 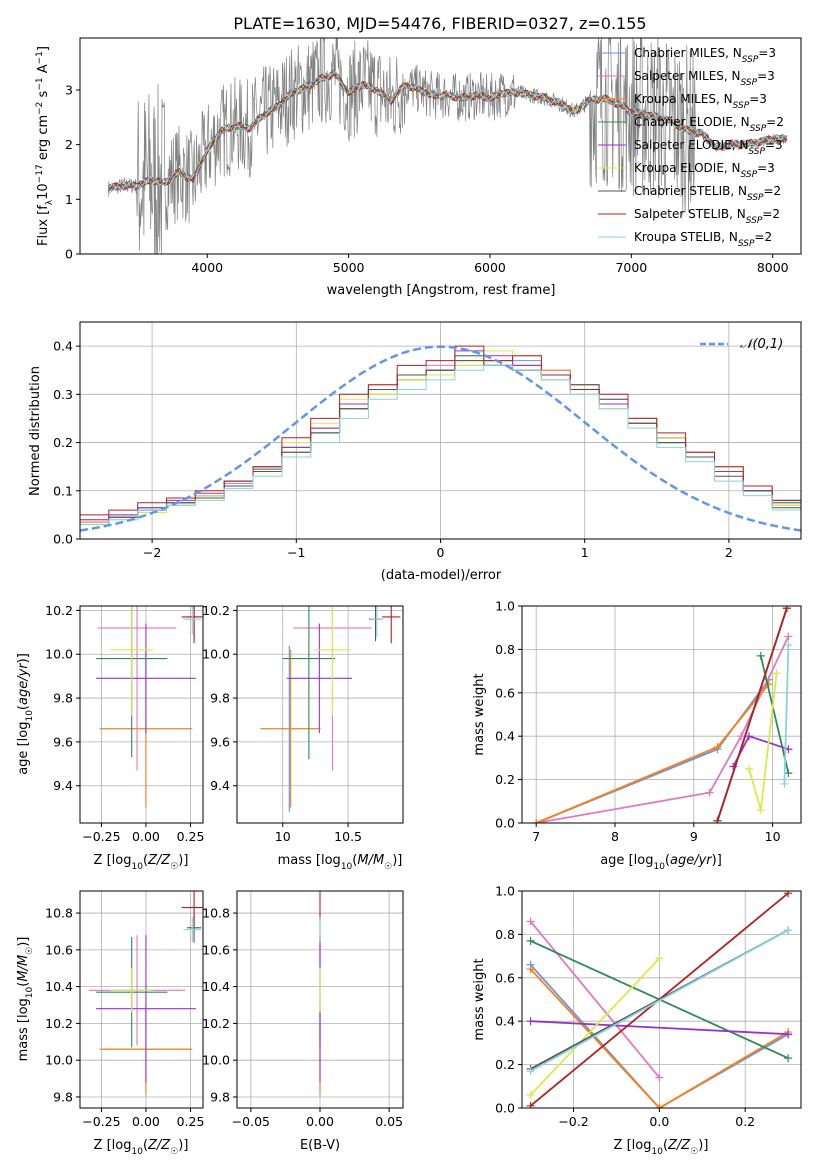 I want to click on x-tick-label: 10, so click(x=283, y=836).